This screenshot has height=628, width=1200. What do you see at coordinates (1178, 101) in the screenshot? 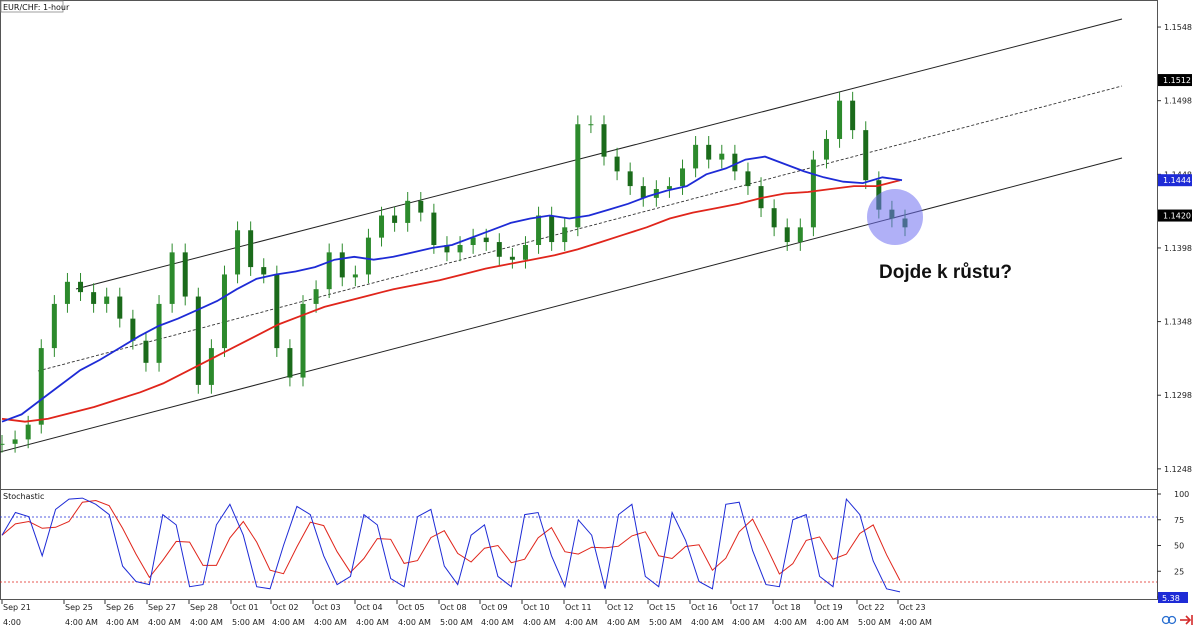
I see `price-tick-label: 1.1498` at bounding box center [1178, 101].